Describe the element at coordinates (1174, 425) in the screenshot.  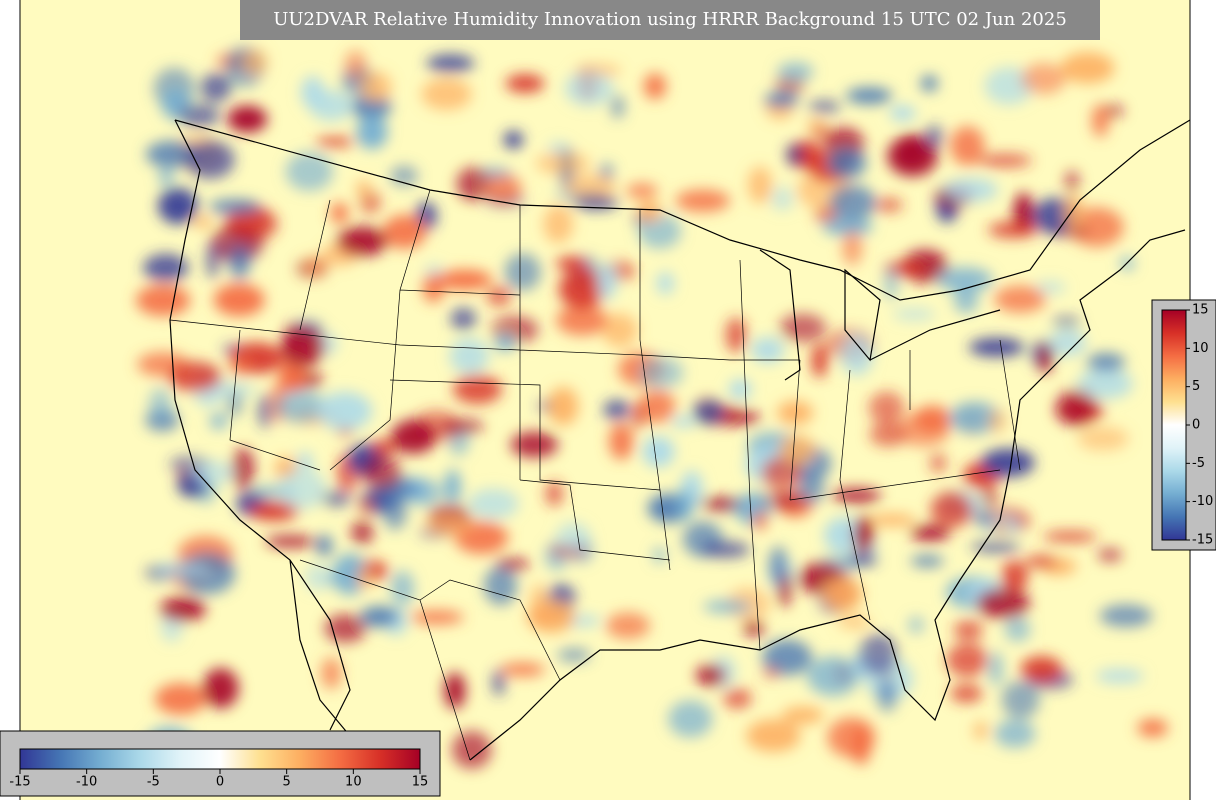
I see `vertical-colorbar` at that location.